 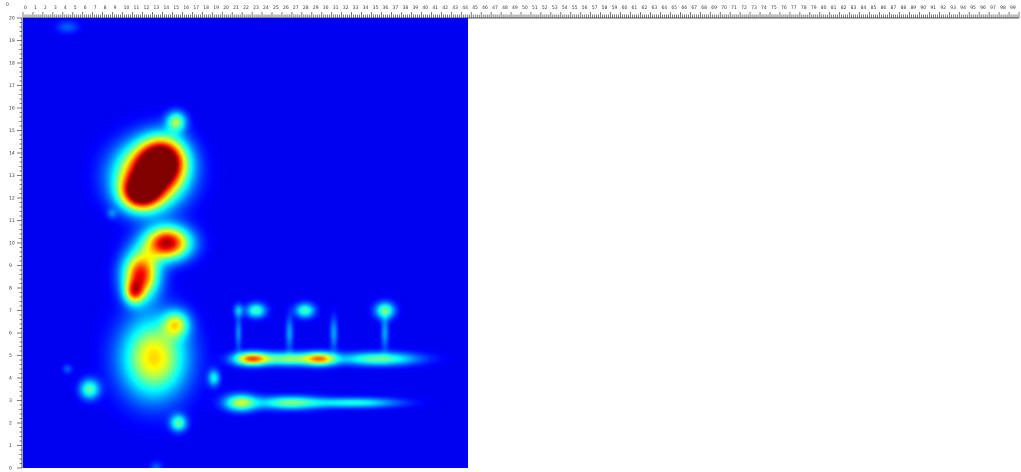 I want to click on x-tick-label: 46, so click(x=485, y=8).